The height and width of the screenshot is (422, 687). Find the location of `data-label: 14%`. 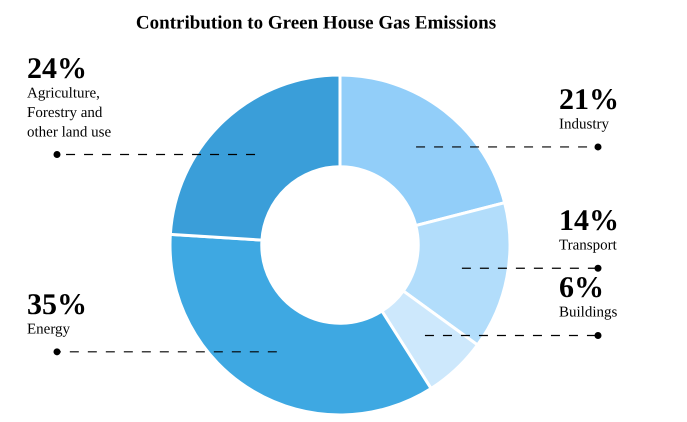

data-label: 14% is located at coordinates (589, 220).